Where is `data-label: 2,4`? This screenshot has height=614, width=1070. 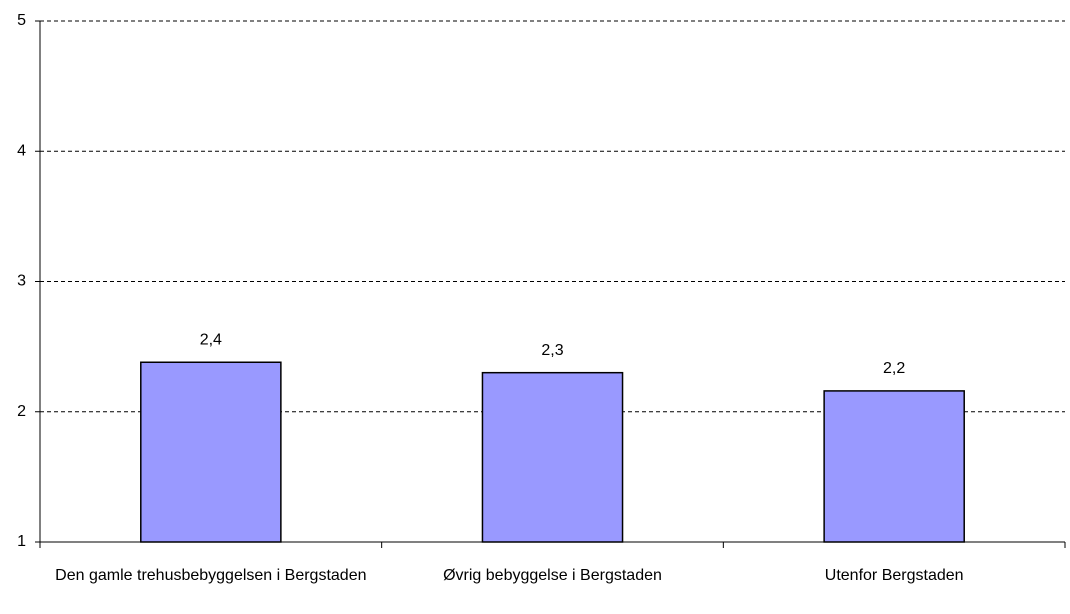 data-label: 2,4 is located at coordinates (211, 339).